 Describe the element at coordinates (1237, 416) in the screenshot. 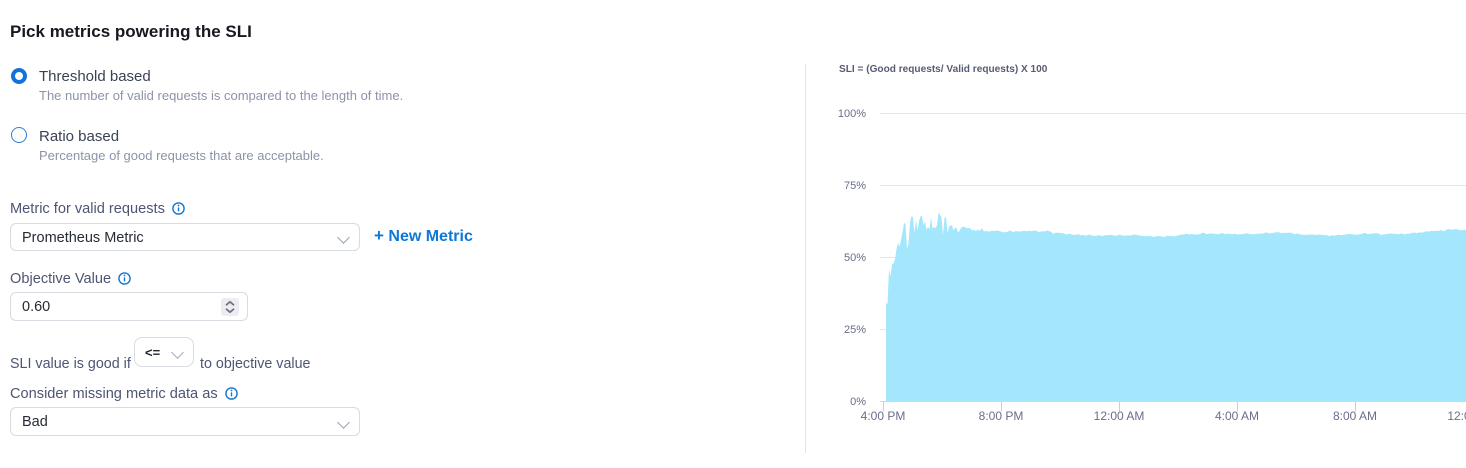

I see `svg-text: 4:00 AM` at that location.